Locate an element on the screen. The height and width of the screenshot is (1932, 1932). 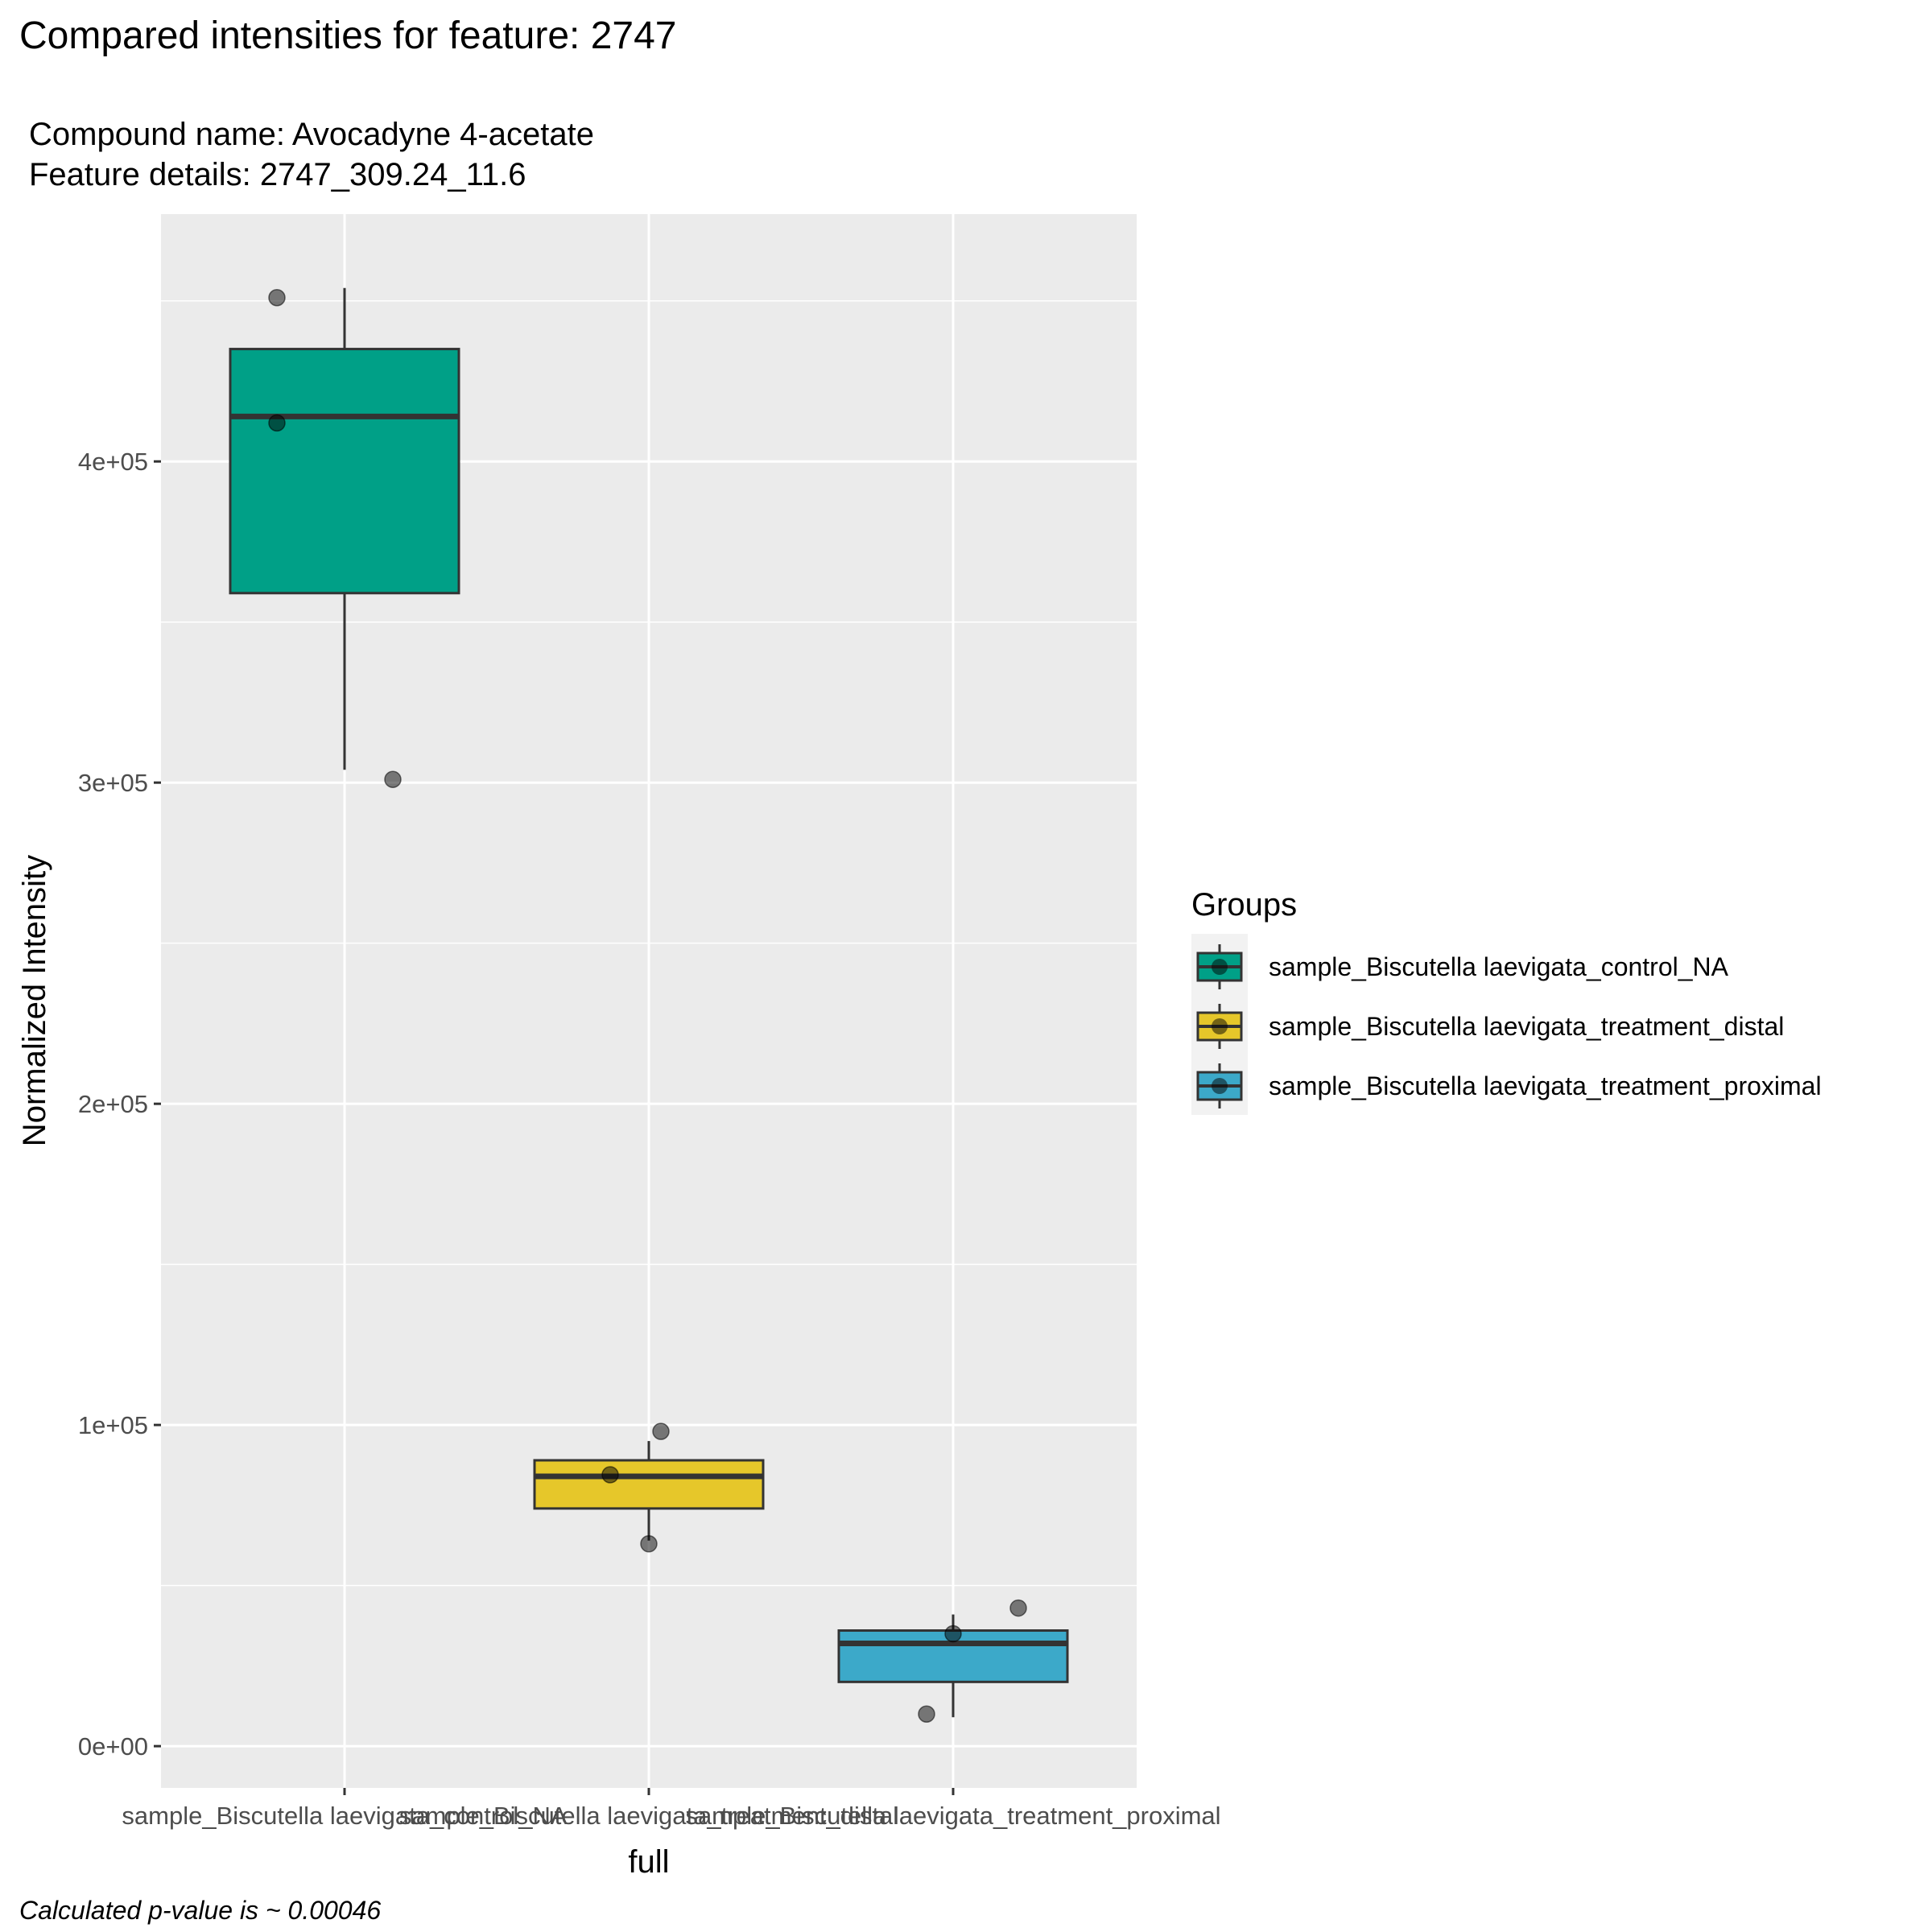
y-tick-label: 2e+05 is located at coordinates (113, 1104).